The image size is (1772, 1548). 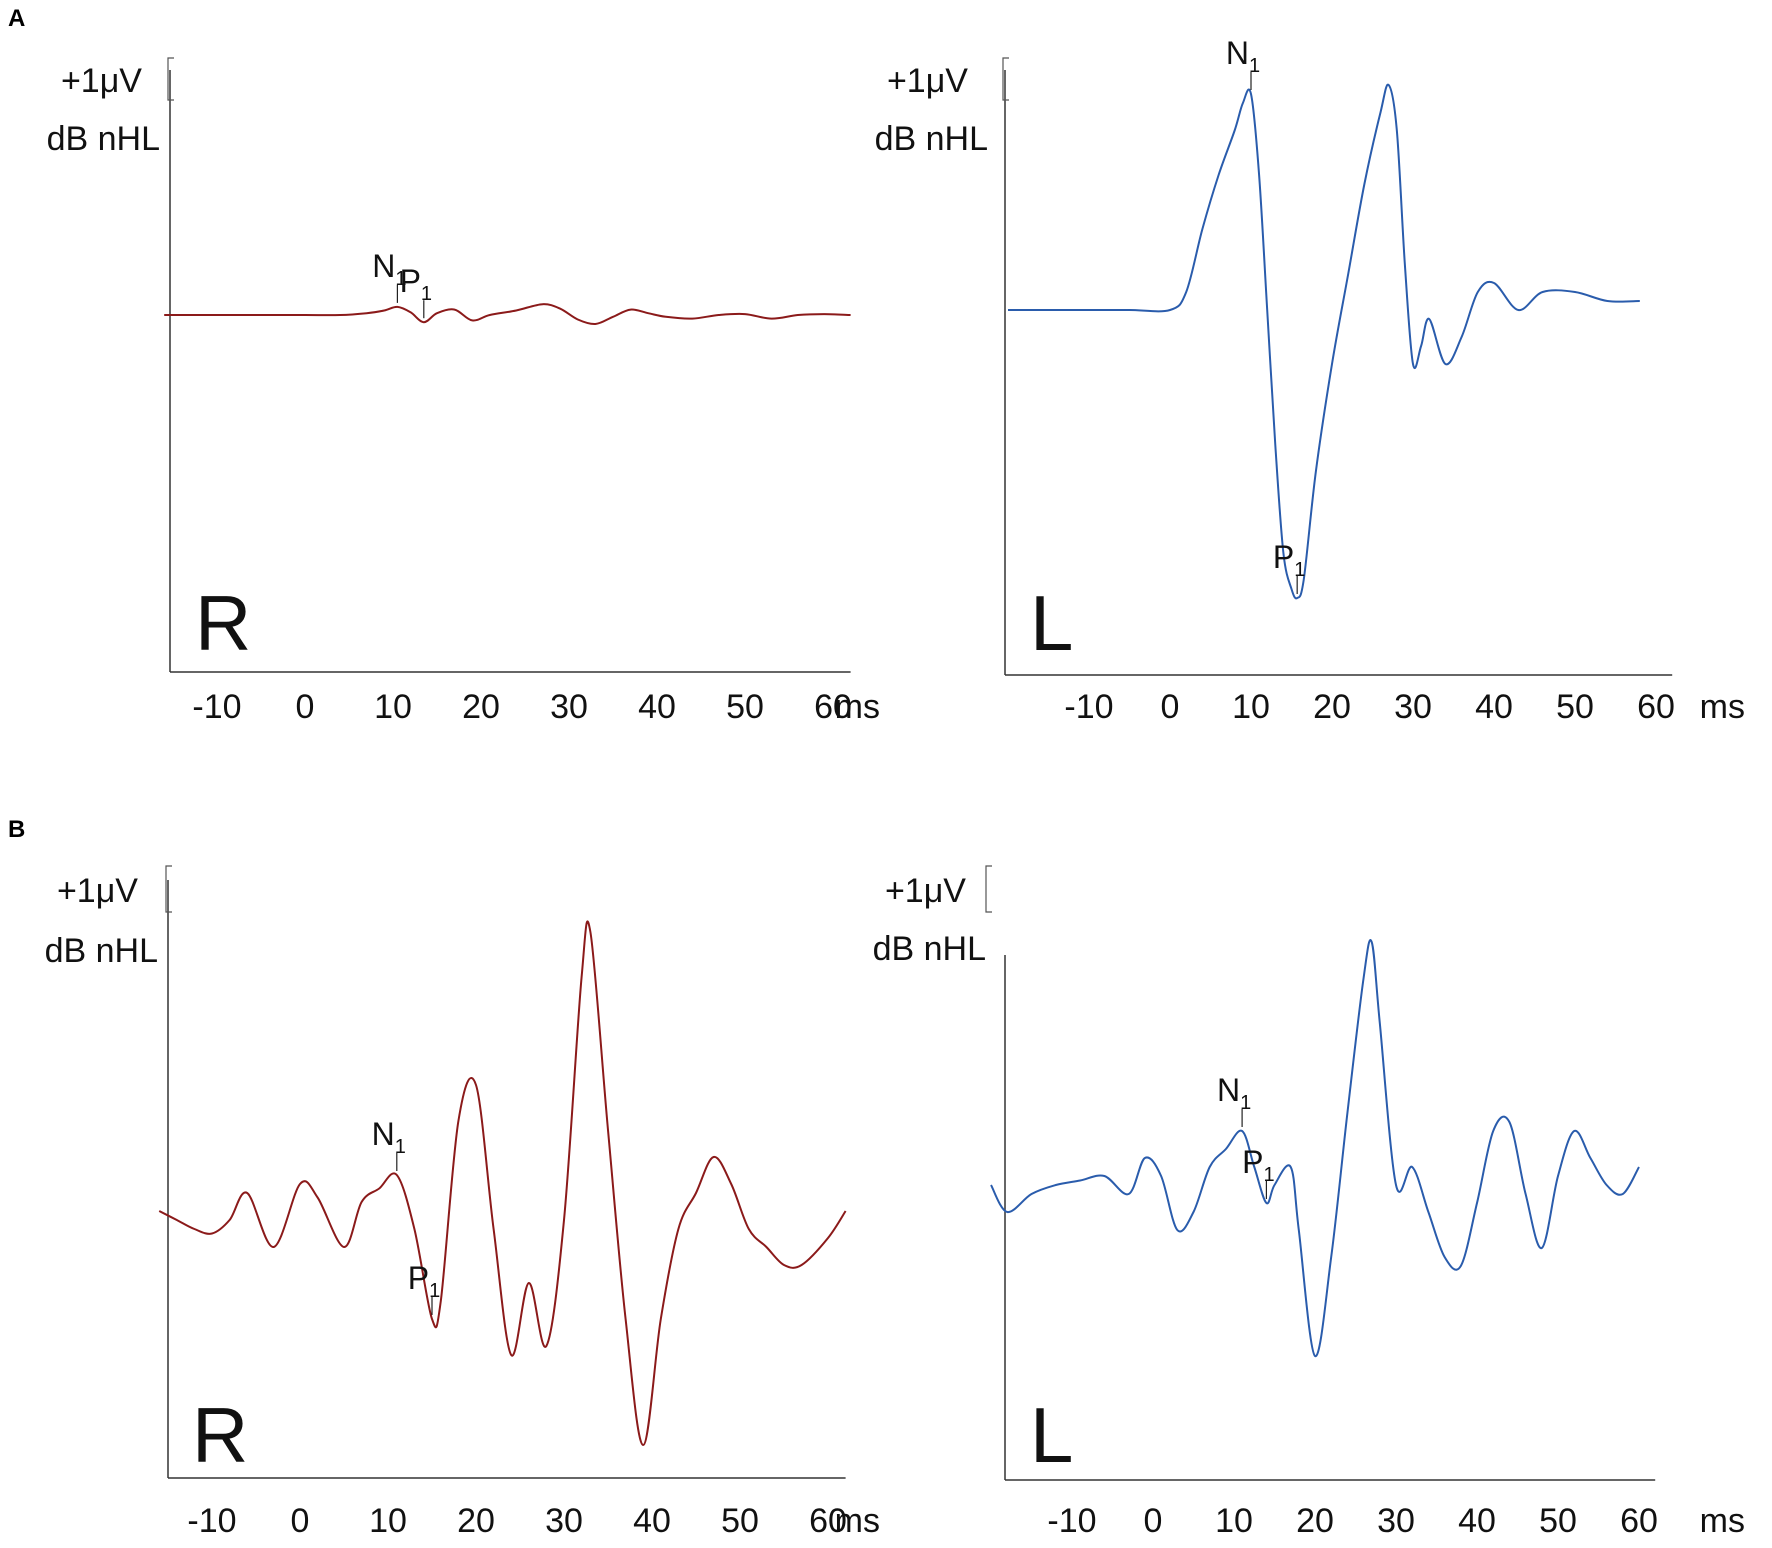 What do you see at coordinates (16, 18) in the screenshot?
I see `panel-letter-a: A` at bounding box center [16, 18].